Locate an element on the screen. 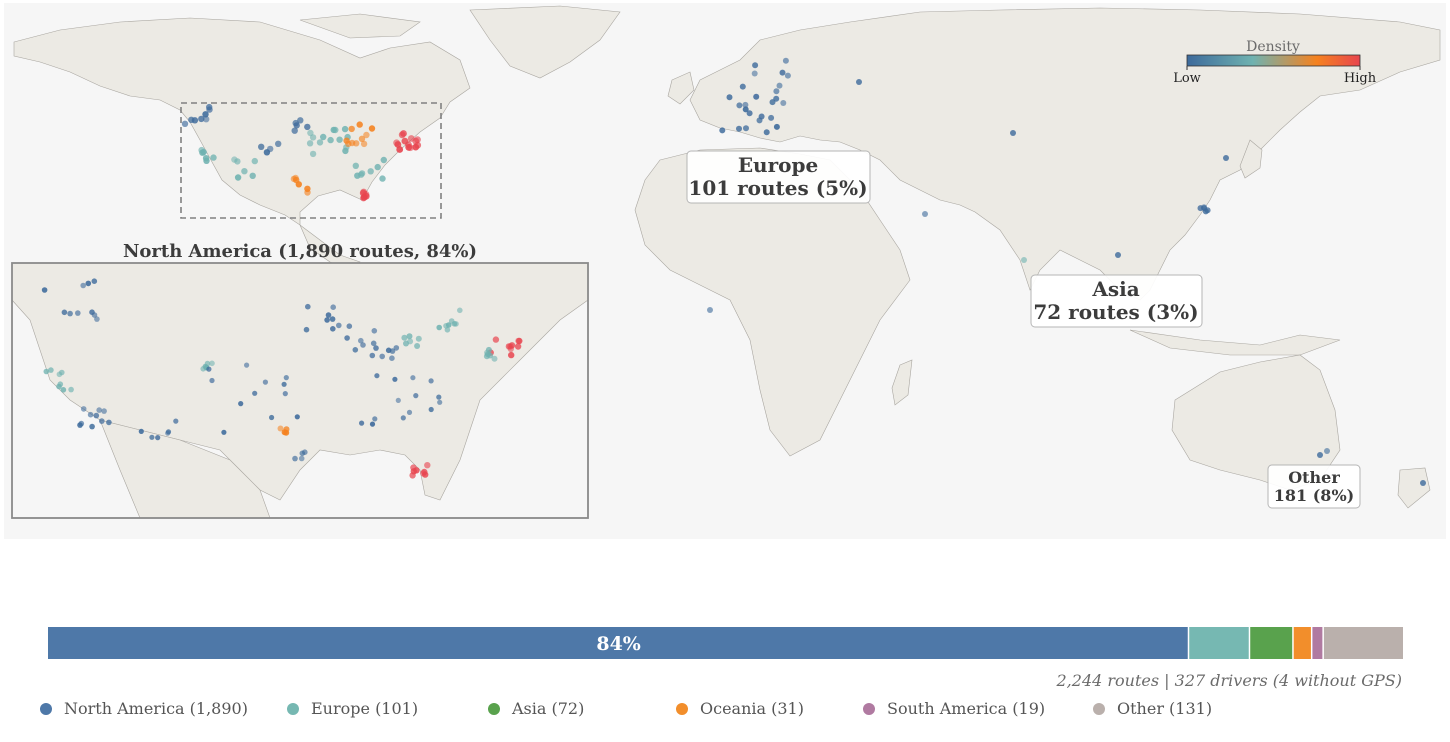 The width and height of the screenshot is (1450, 742). bar-segment-europe is located at coordinates (1219, 643).